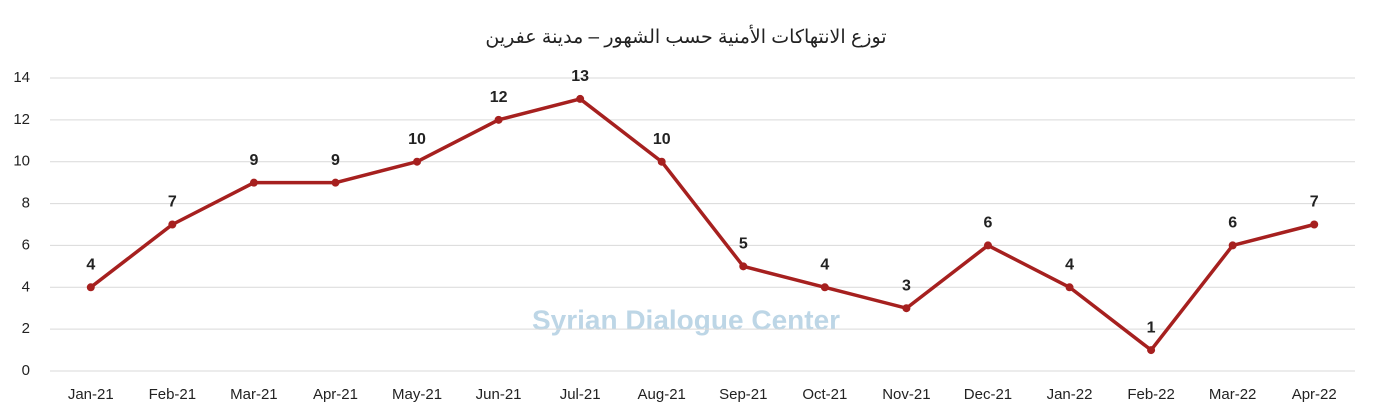 The width and height of the screenshot is (1373, 418). I want to click on x-tick-label: Sep-21, so click(743, 394).